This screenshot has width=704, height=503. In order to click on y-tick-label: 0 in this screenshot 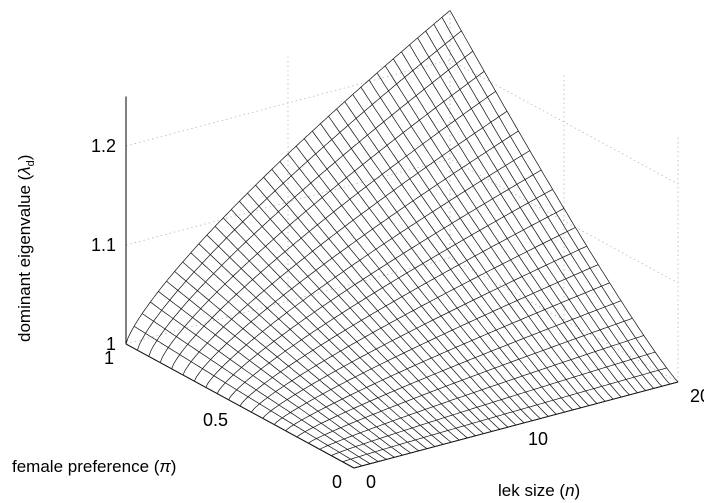, I will do `click(337, 482)`.